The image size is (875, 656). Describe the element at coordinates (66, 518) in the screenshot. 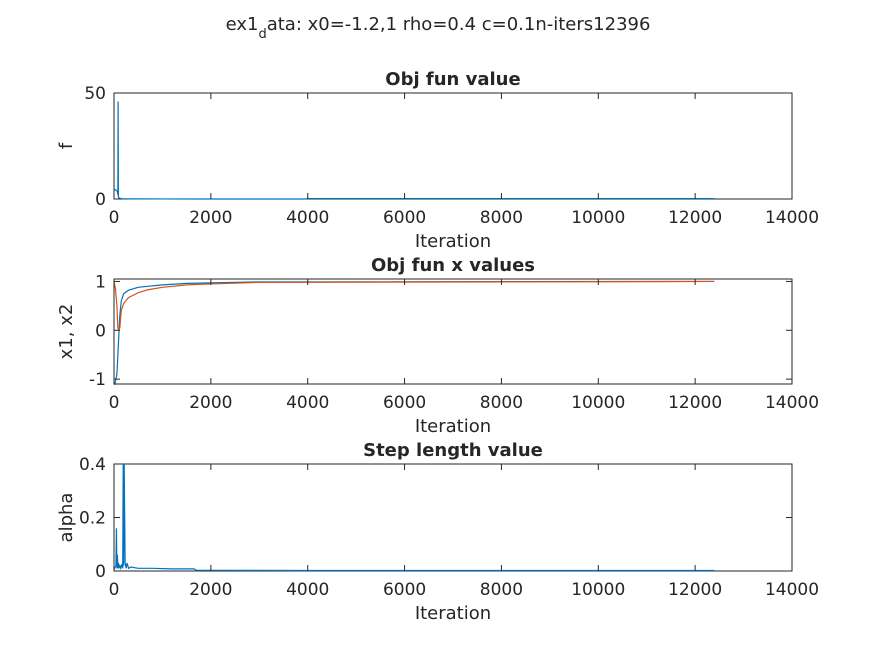

I see `y-axis-label: alpha` at that location.